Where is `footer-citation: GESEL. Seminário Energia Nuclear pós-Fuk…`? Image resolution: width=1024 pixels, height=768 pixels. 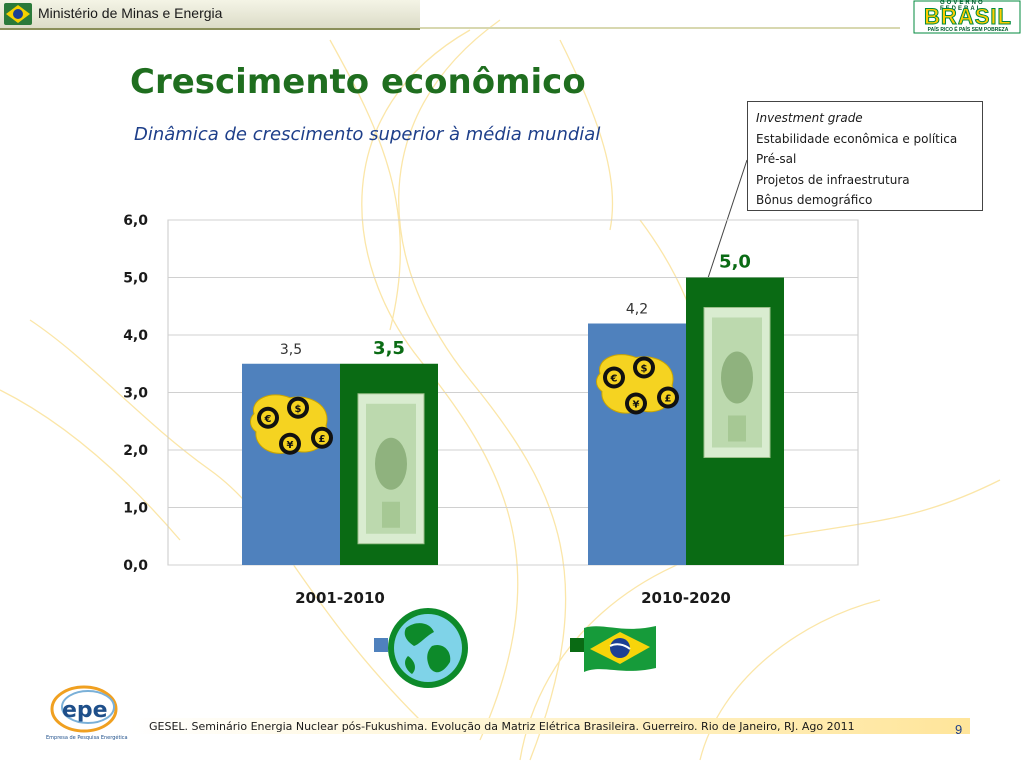
footer-citation: GESEL. Seminário Energia Nuclear pós-Fuk… is located at coordinates (502, 726).